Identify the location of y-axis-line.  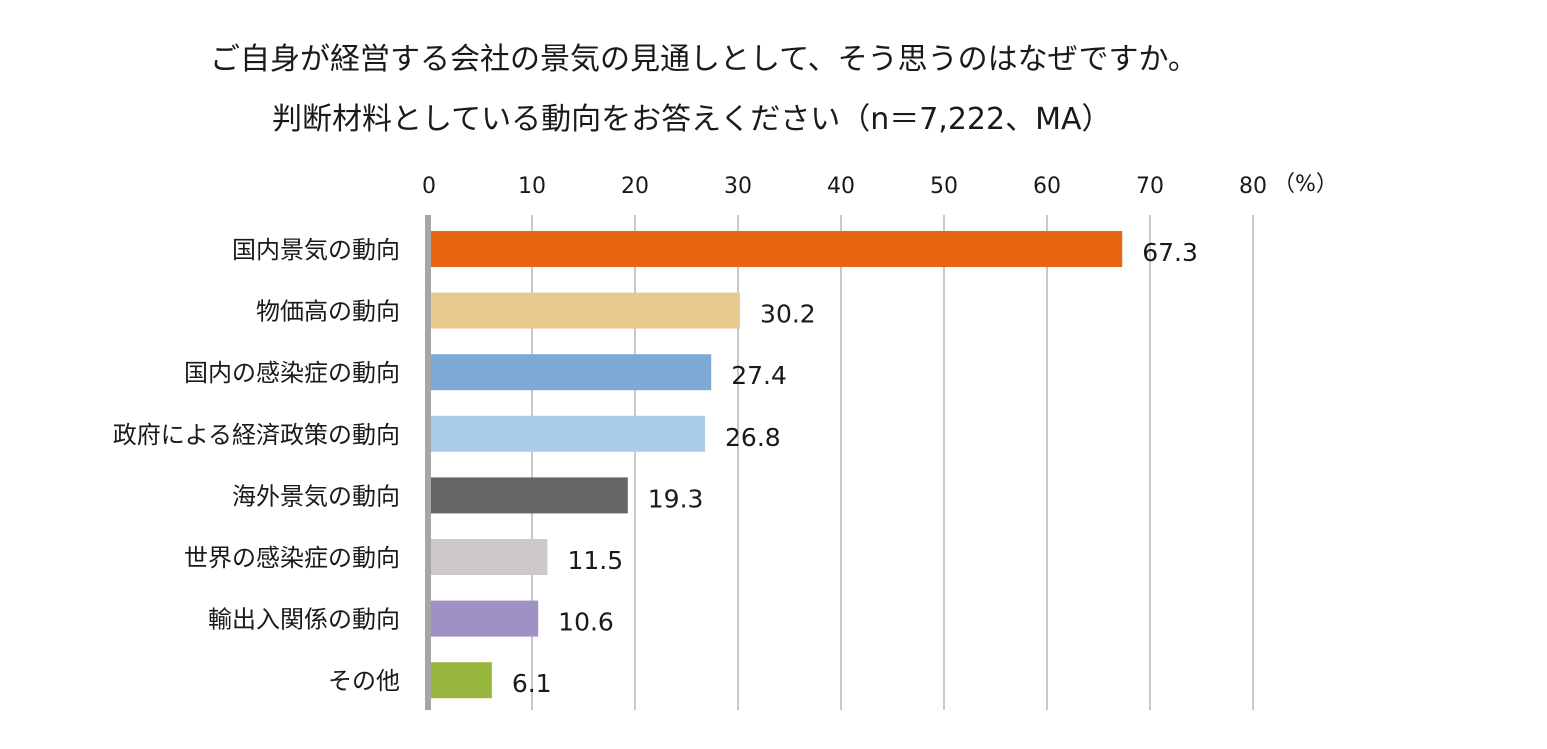
(428, 462).